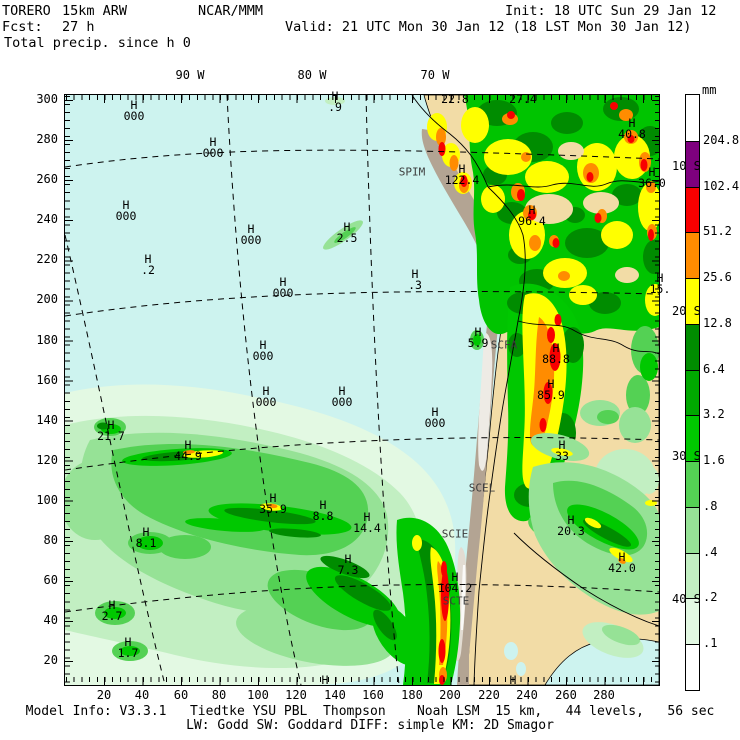 Image resolution: width=740 pixels, height=740 pixels. What do you see at coordinates (47, 219) in the screenshot?
I see `grid-y-label: 240` at bounding box center [47, 219].